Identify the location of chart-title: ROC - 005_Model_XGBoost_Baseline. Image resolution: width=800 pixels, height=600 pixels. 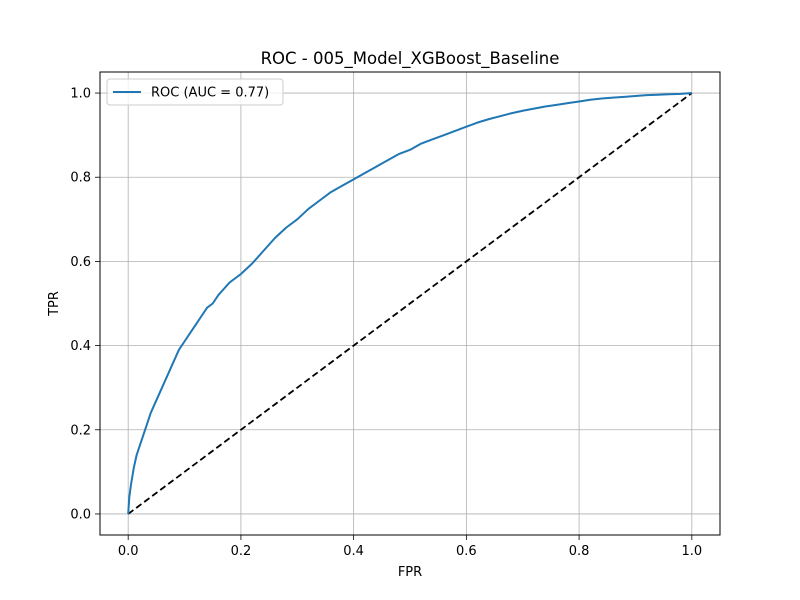
(410, 59).